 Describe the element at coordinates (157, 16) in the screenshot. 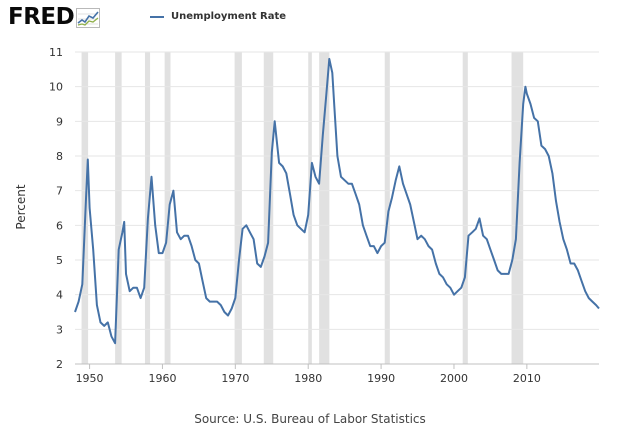

I see `legend-swatch` at that location.